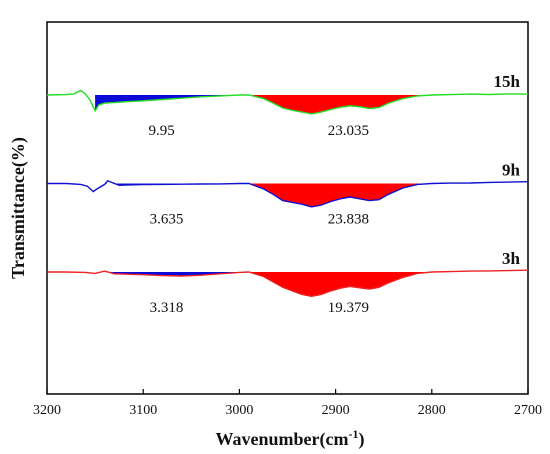 This screenshot has width=550, height=454. I want to click on x-axis-title: Wavenumber(cm-1), so click(290, 438).